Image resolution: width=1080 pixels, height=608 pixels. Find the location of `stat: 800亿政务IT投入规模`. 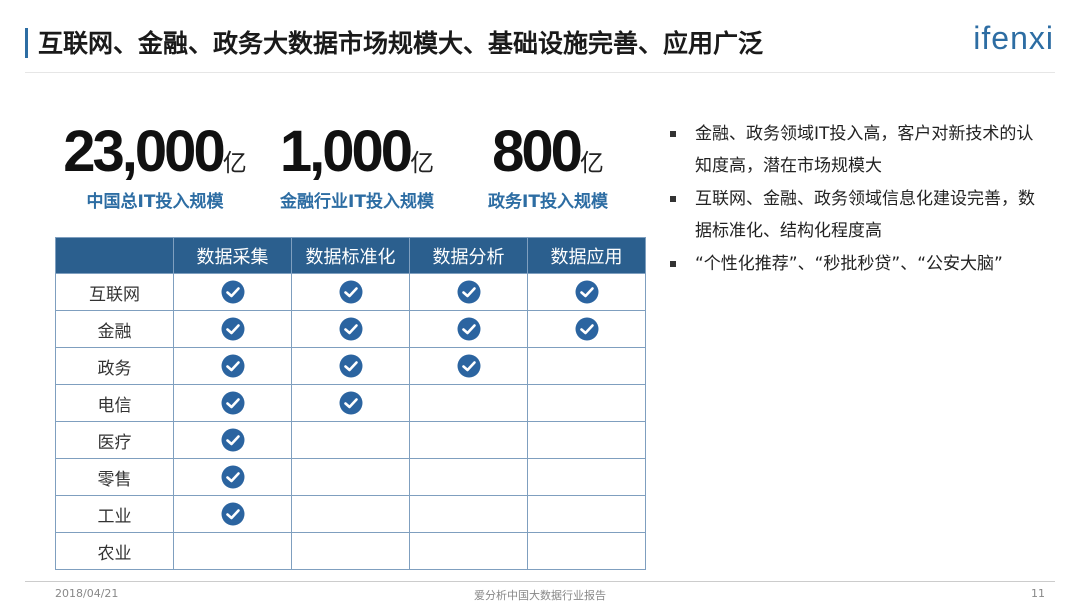

stat: 800亿政务IT投入规模 is located at coordinates (548, 165).